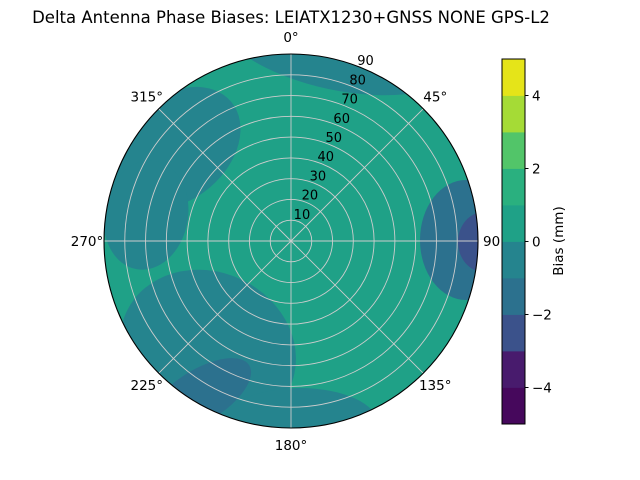 This screenshot has width=640, height=480. Describe the element at coordinates (559, 240) in the screenshot. I see `colorbar-axis-label: Bias (mm)` at that location.